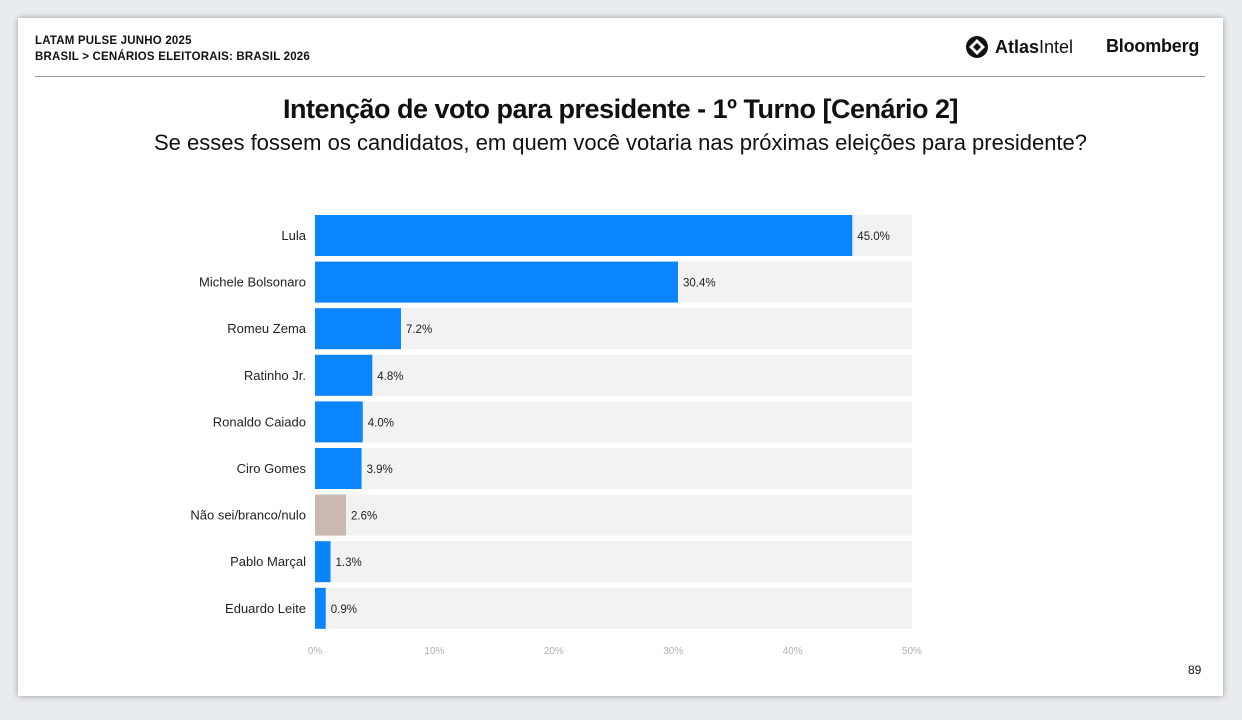 The height and width of the screenshot is (720, 1242). What do you see at coordinates (259, 421) in the screenshot?
I see `category-label: Ronaldo Caiado` at bounding box center [259, 421].